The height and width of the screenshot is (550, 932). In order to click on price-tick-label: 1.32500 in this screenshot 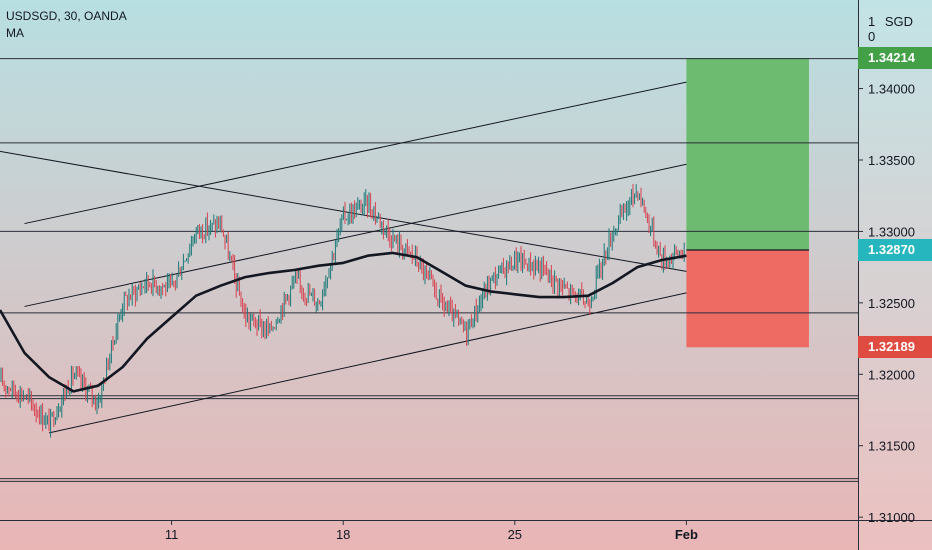, I will do `click(891, 303)`.